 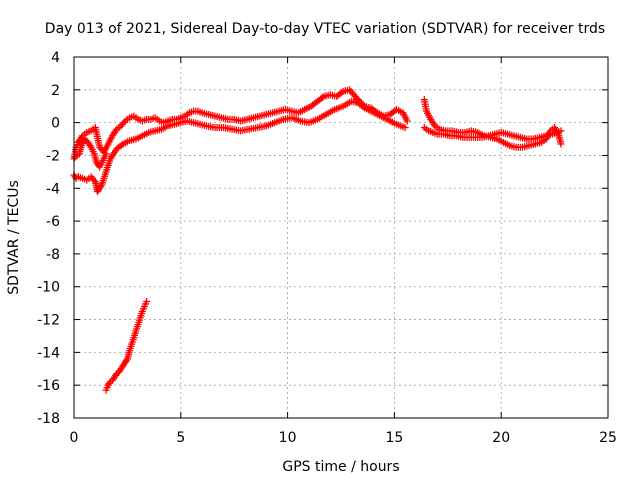 What do you see at coordinates (48, 353) in the screenshot?
I see `y-tick-label: -14` at bounding box center [48, 353].